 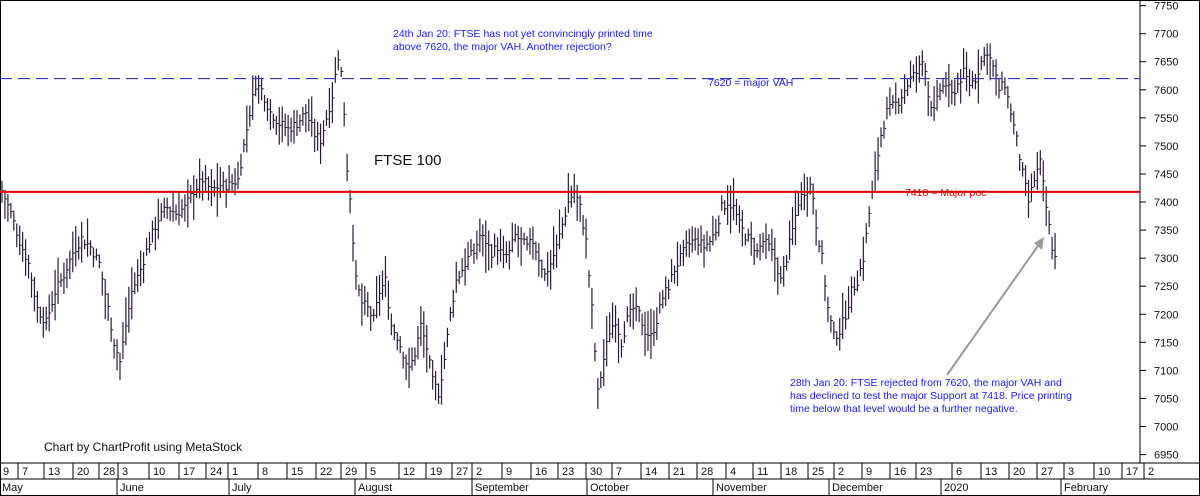 I want to click on x-month-label: December, so click(x=857, y=488).